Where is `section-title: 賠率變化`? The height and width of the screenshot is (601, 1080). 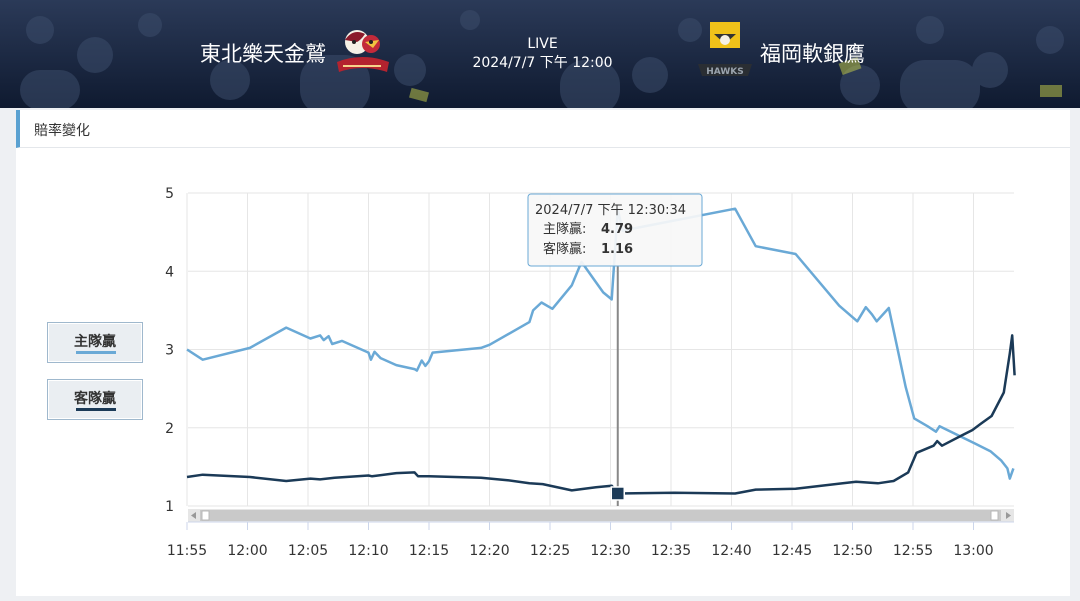
section-title: 賠率變化 is located at coordinates (62, 131).